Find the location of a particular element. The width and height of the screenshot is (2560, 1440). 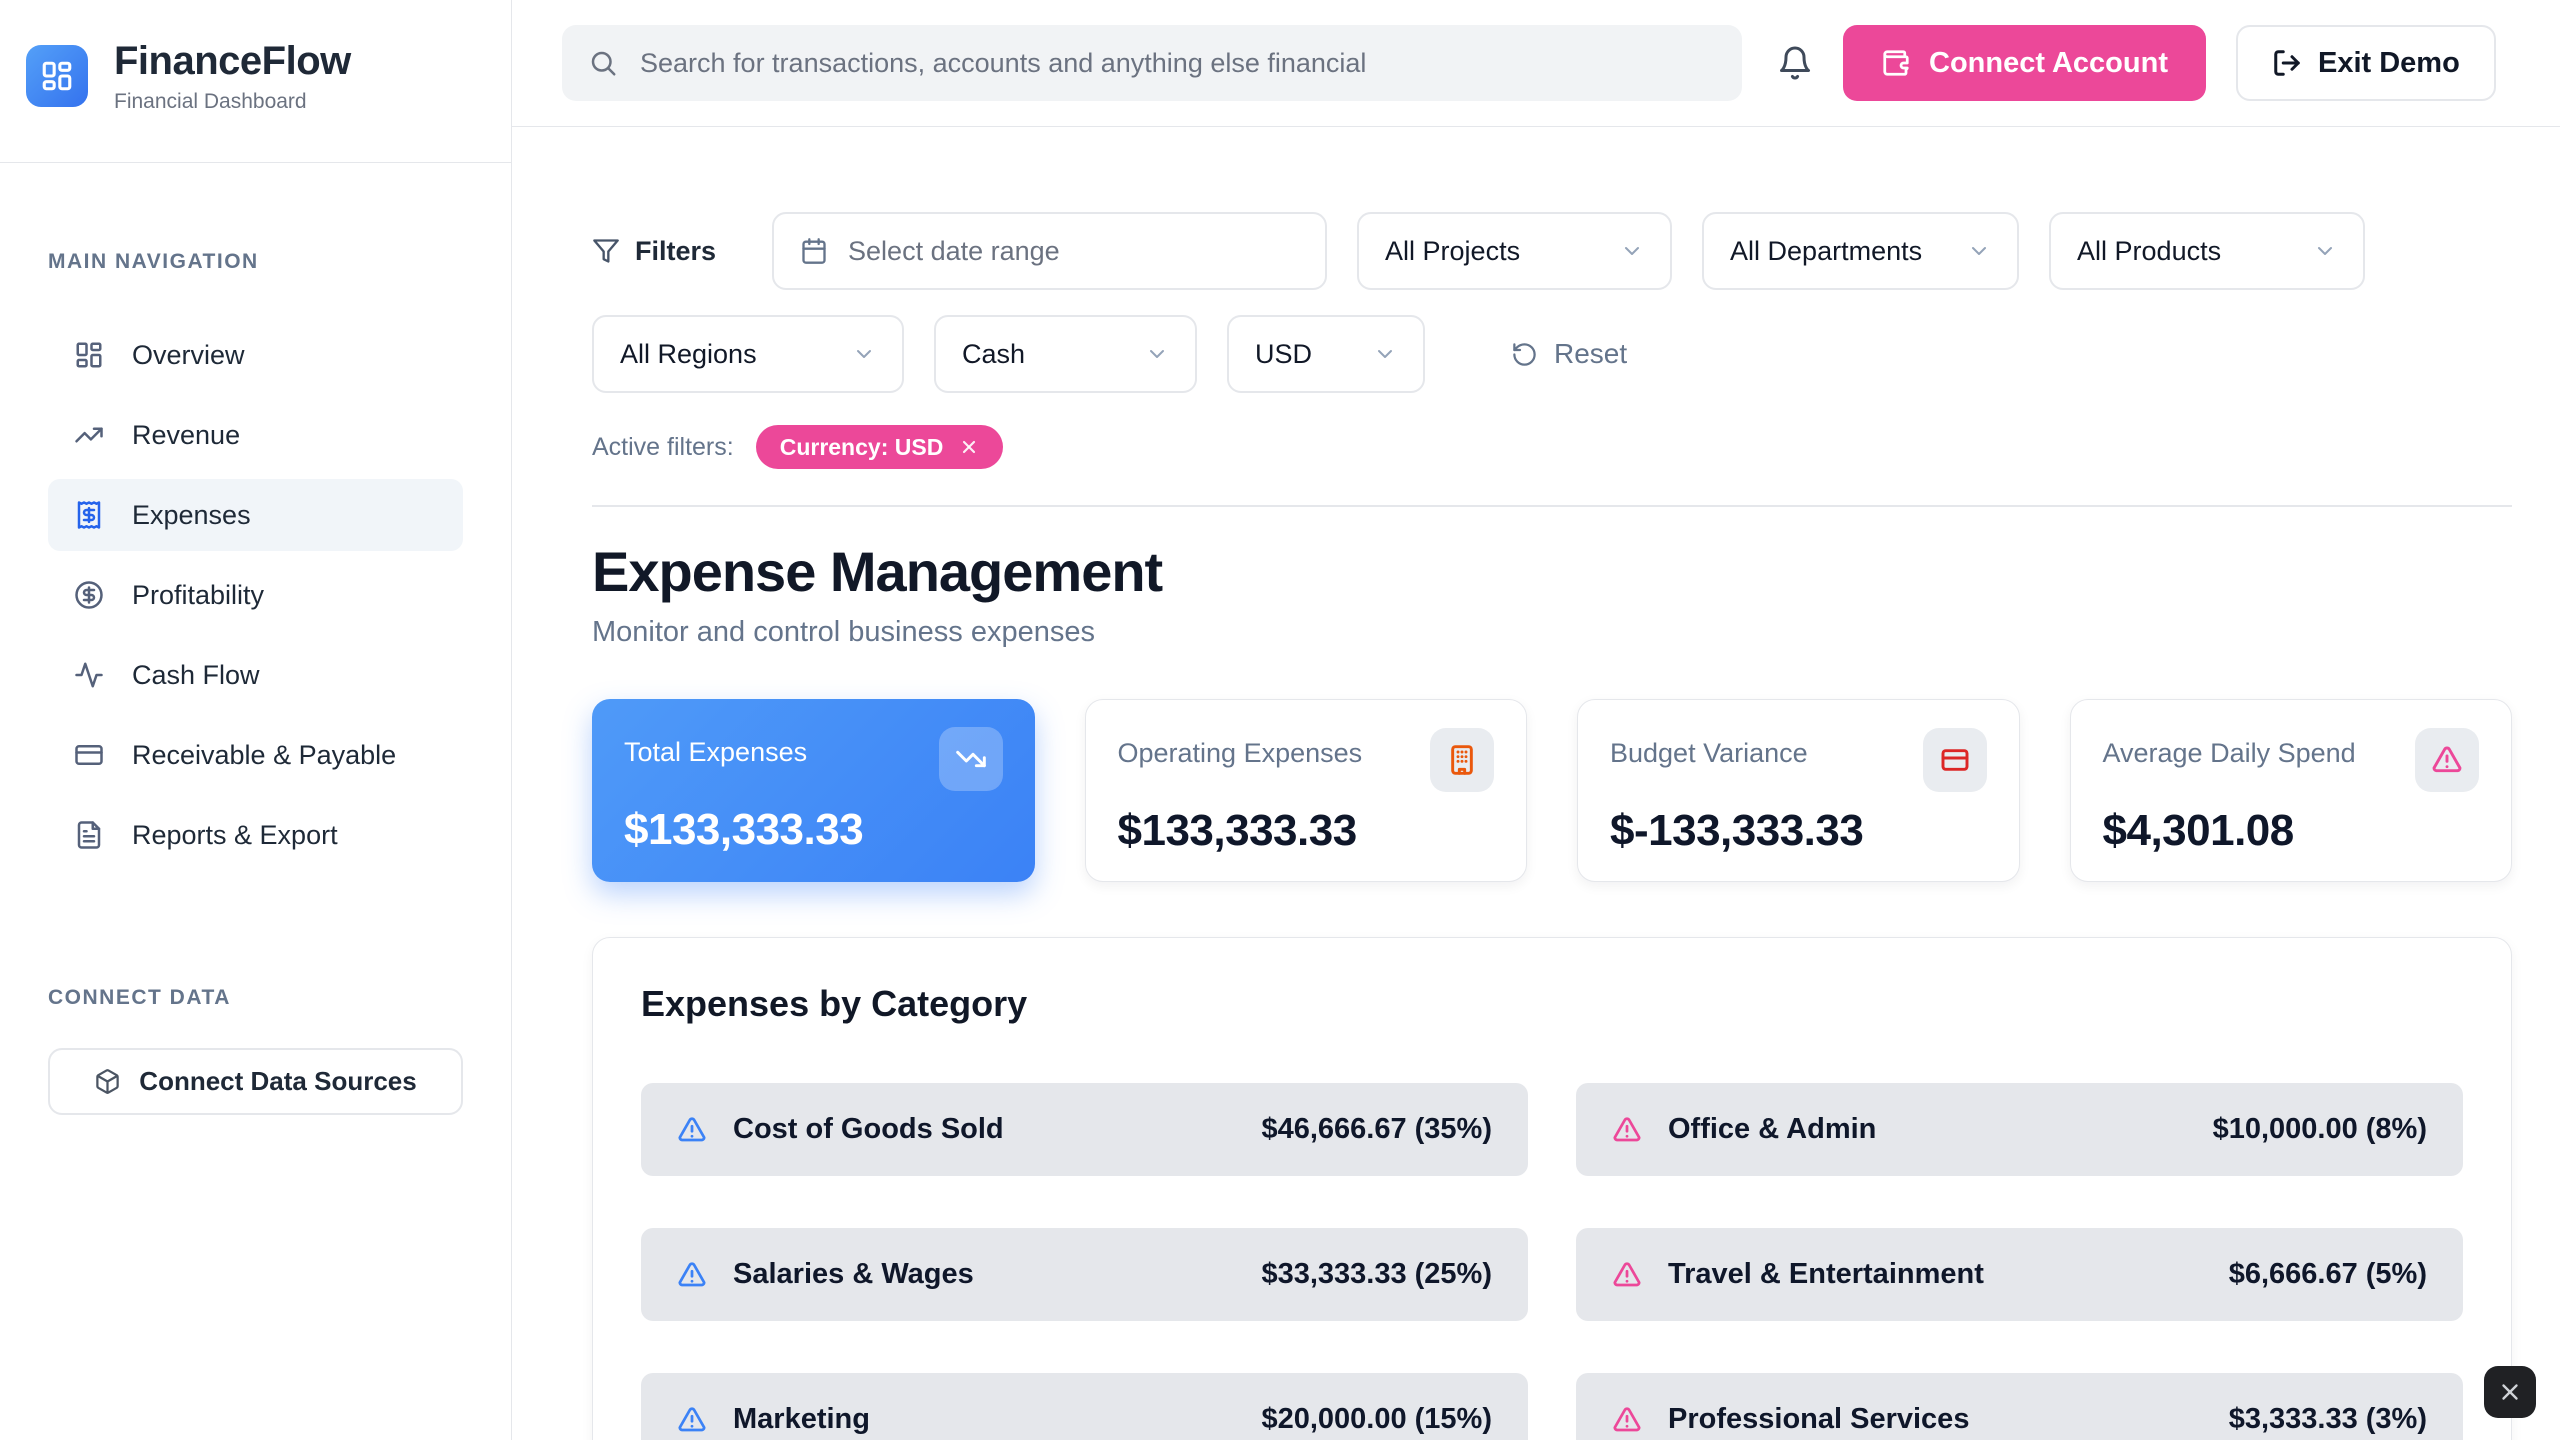

departments-select: All Departments is located at coordinates (1861, 251).